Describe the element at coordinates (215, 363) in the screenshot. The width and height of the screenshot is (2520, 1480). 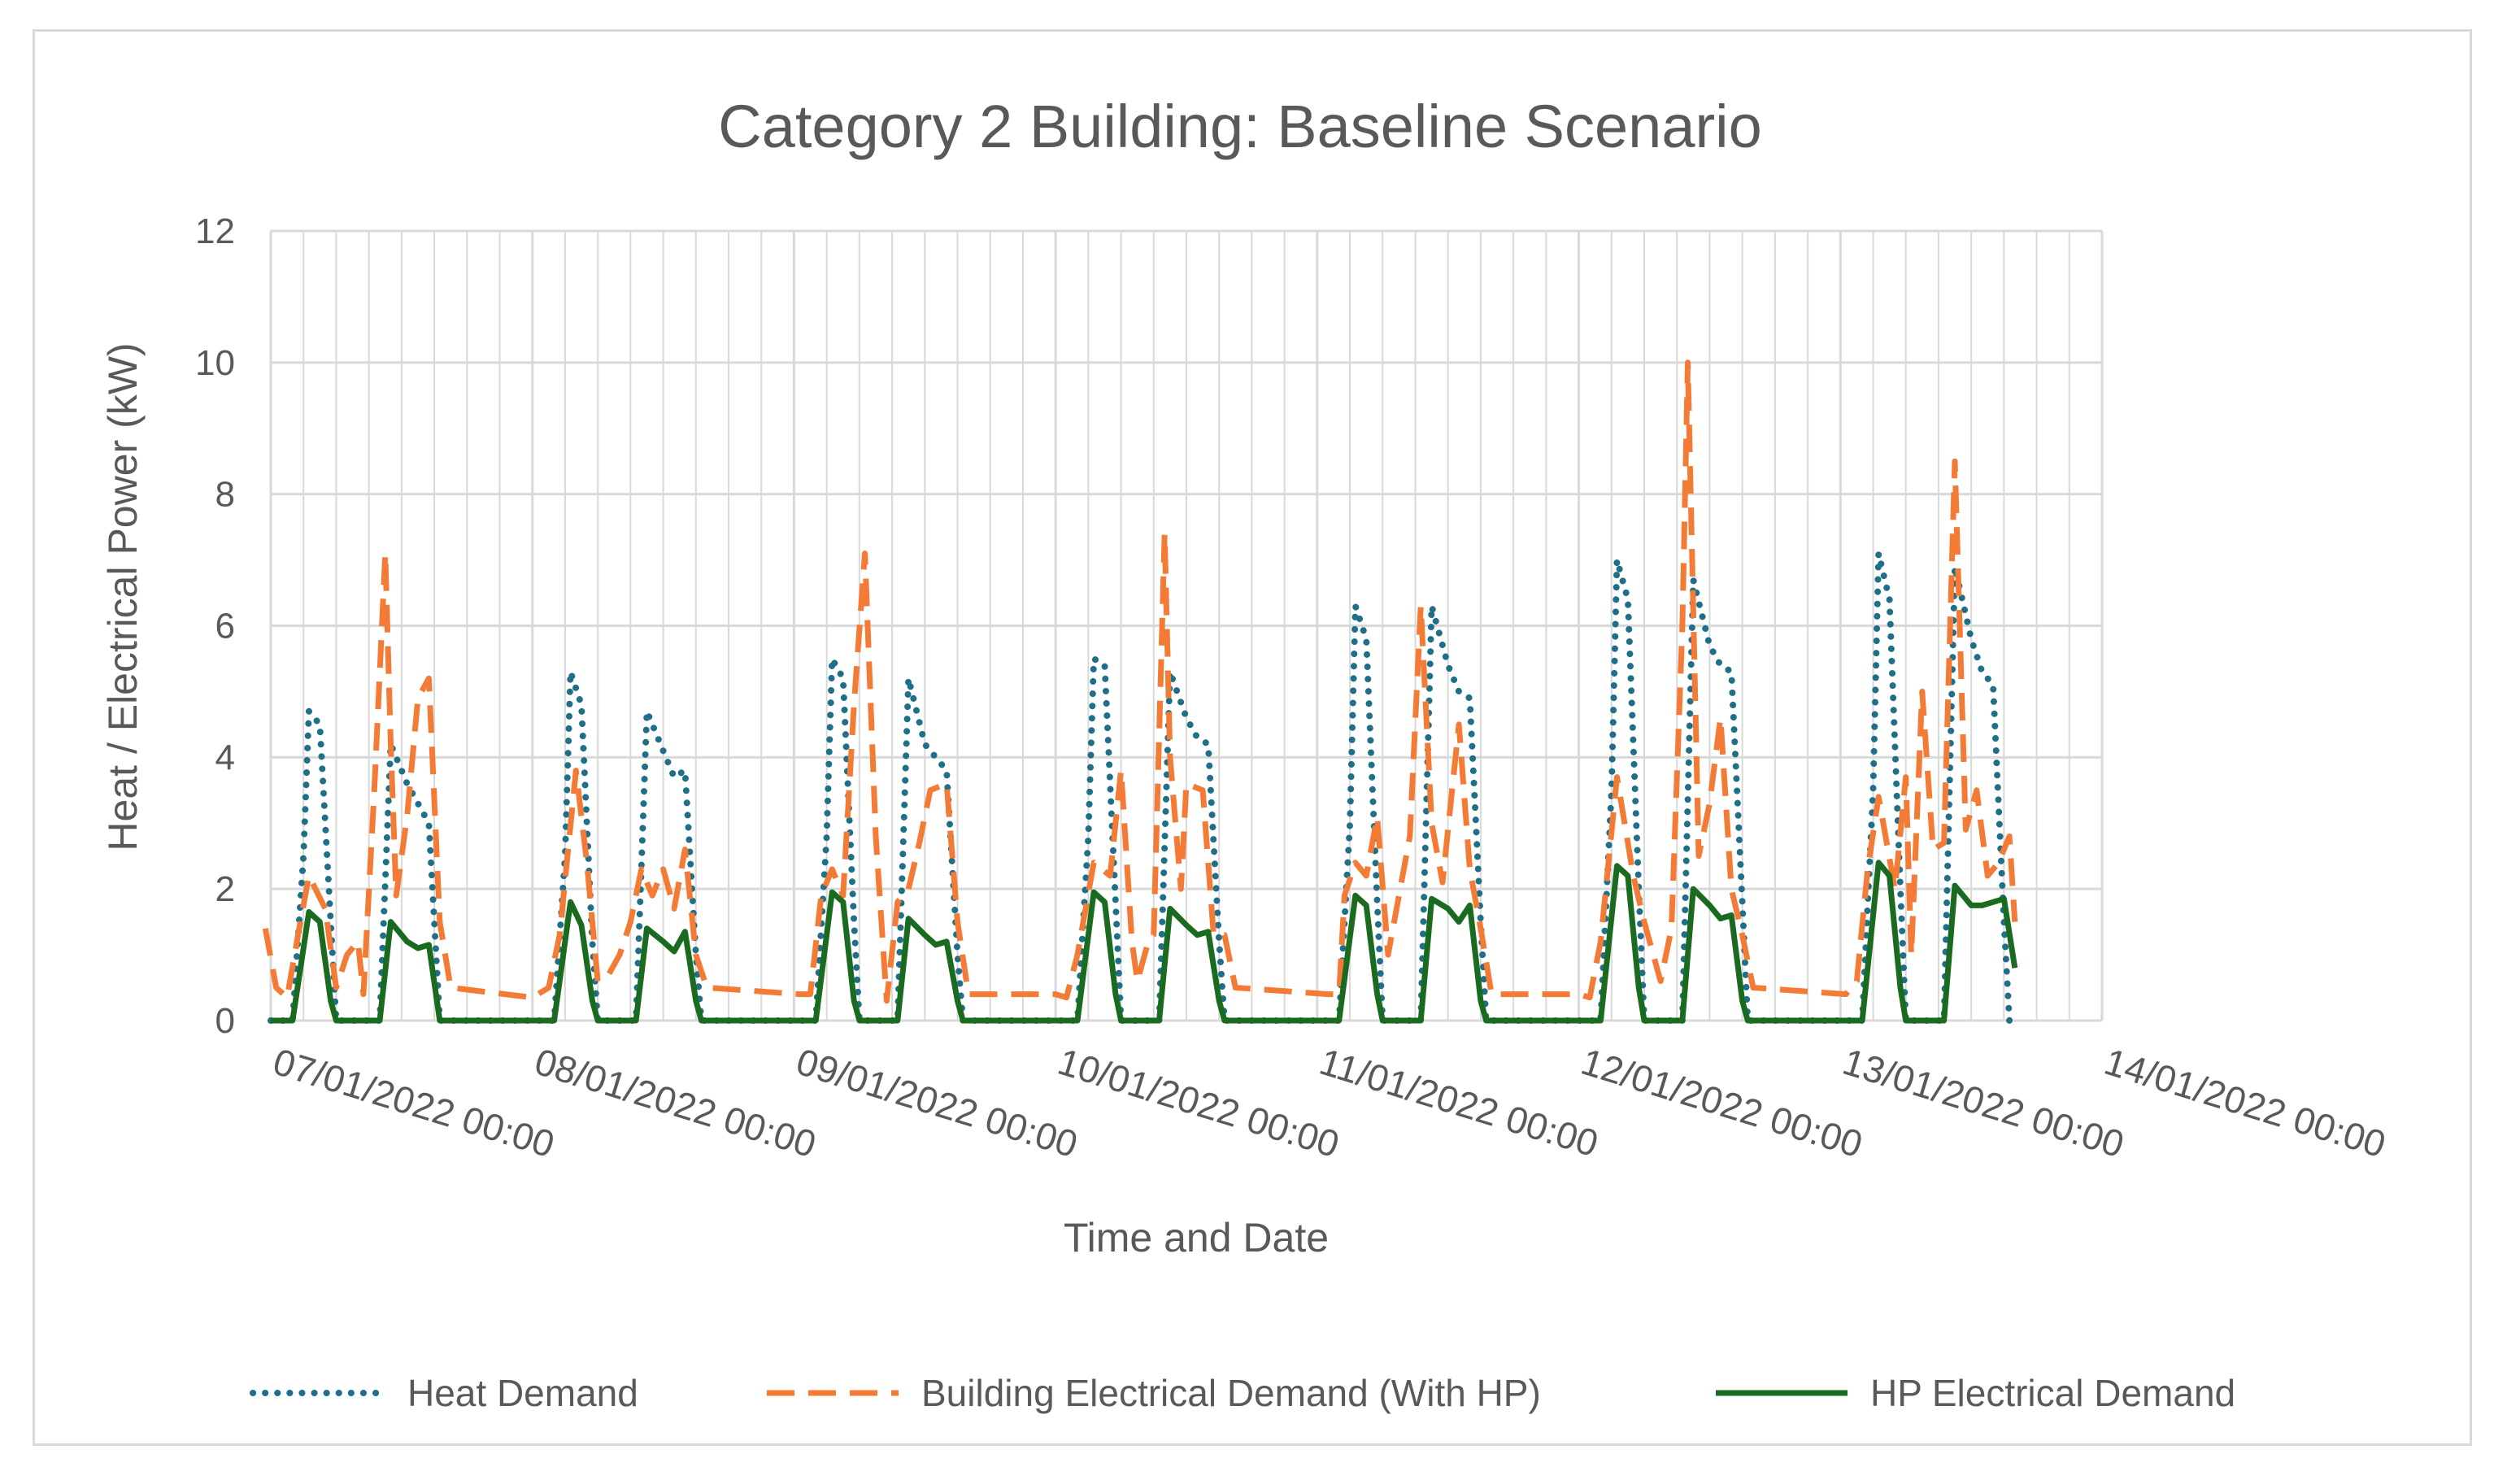
I see `y-tick-label: 10` at that location.